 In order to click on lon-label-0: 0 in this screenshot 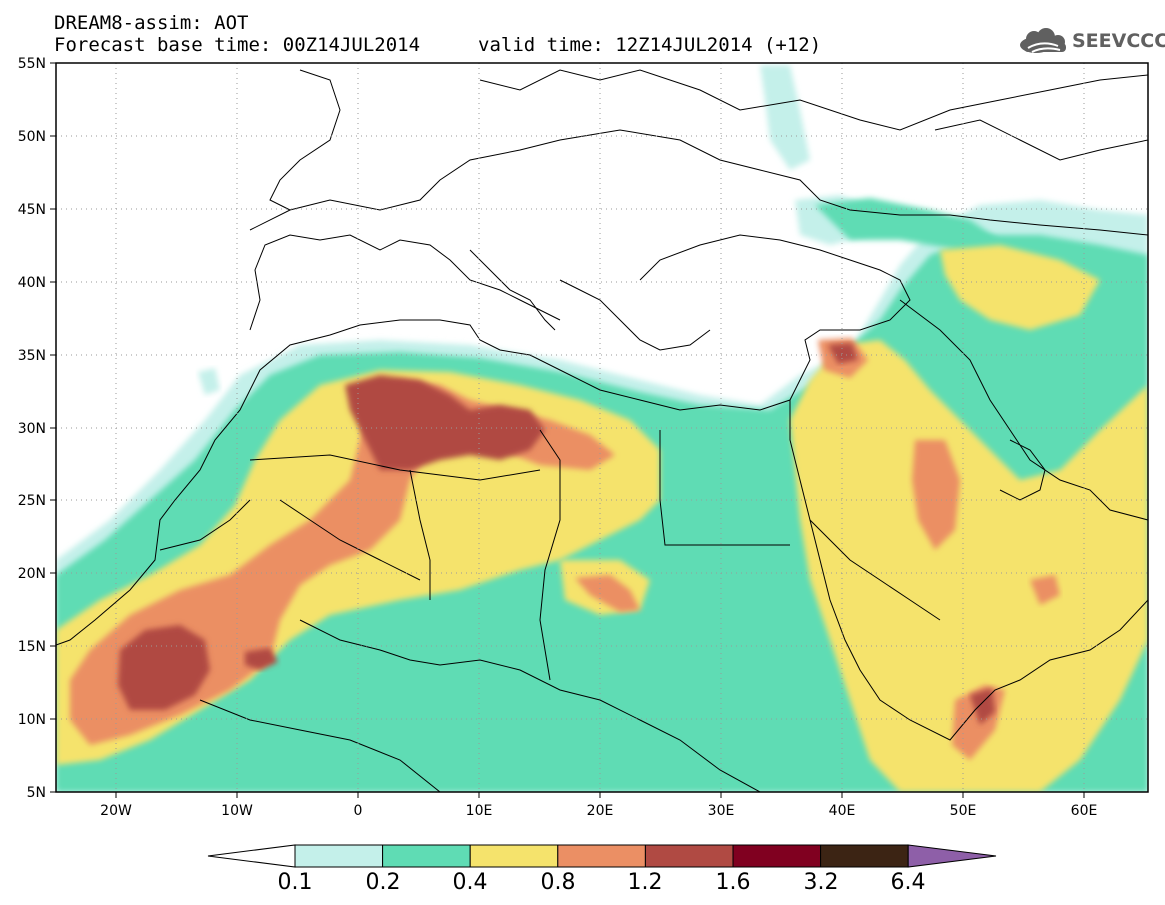, I will do `click(358, 811)`.